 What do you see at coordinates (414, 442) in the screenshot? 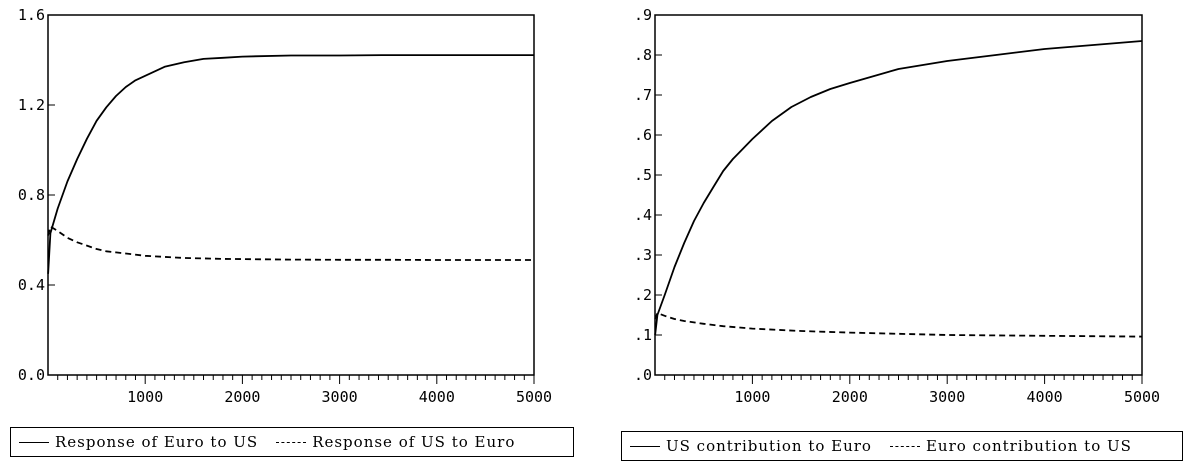
I see `legend-label: Response of US to Euro` at bounding box center [414, 442].